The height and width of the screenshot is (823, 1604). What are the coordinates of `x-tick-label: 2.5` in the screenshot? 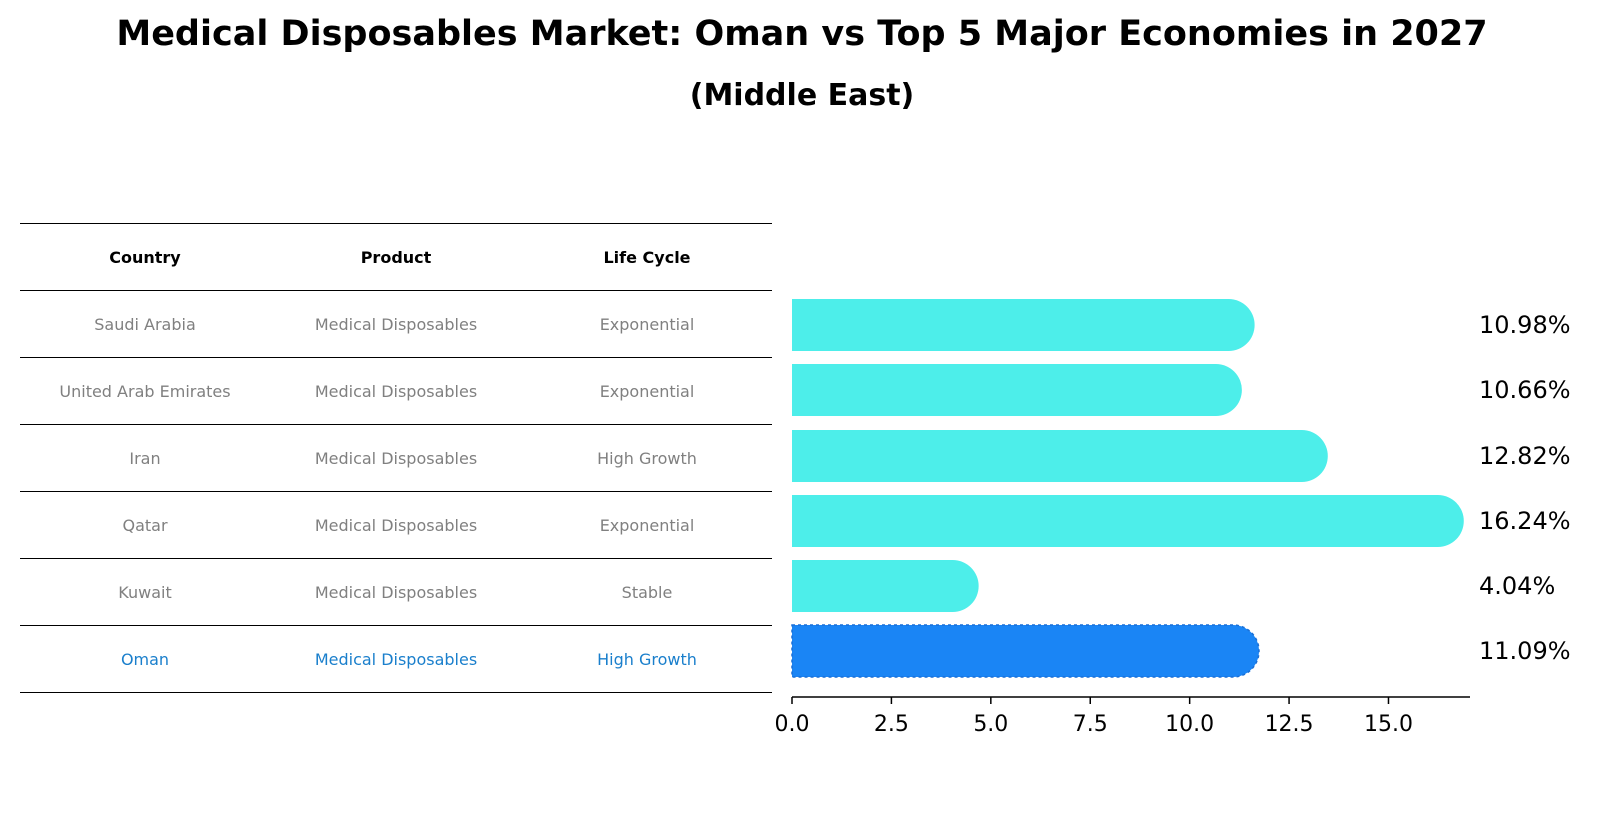 It's located at (891, 724).